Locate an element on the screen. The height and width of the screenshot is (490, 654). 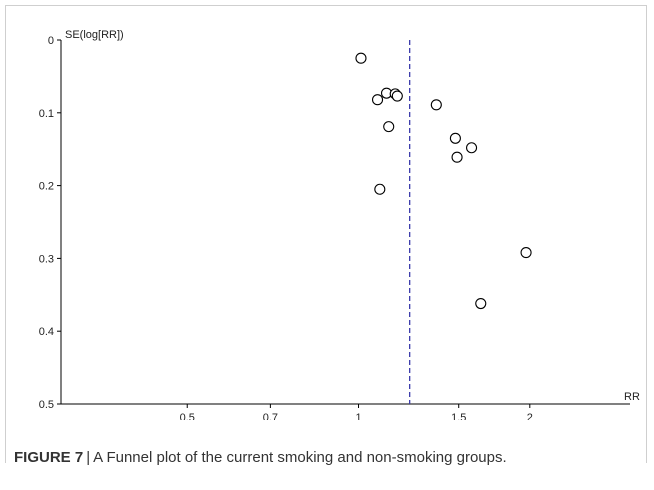
x-tick-label: 0.5 is located at coordinates (187, 416).